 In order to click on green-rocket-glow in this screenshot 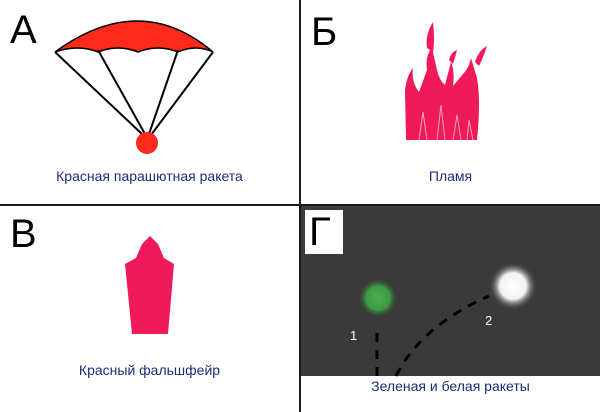, I will do `click(378, 298)`.